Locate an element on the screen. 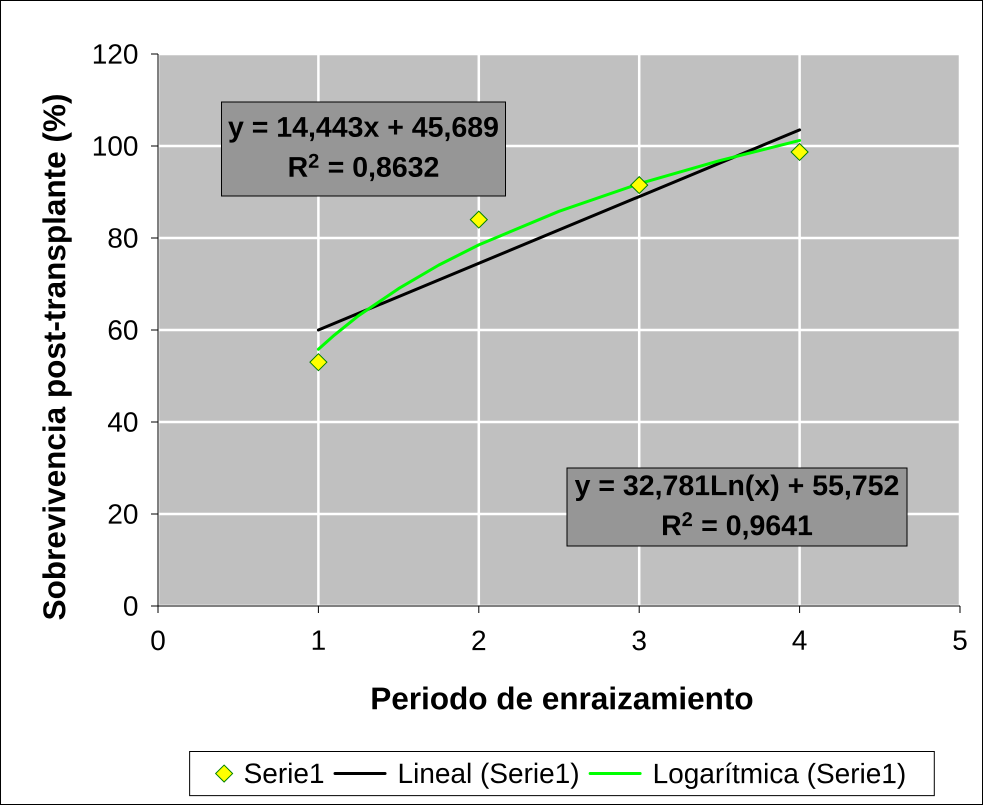 This screenshot has width=983, height=805. y-axis-title: Sobrevivencia post-transplante (%) is located at coordinates (57, 357).